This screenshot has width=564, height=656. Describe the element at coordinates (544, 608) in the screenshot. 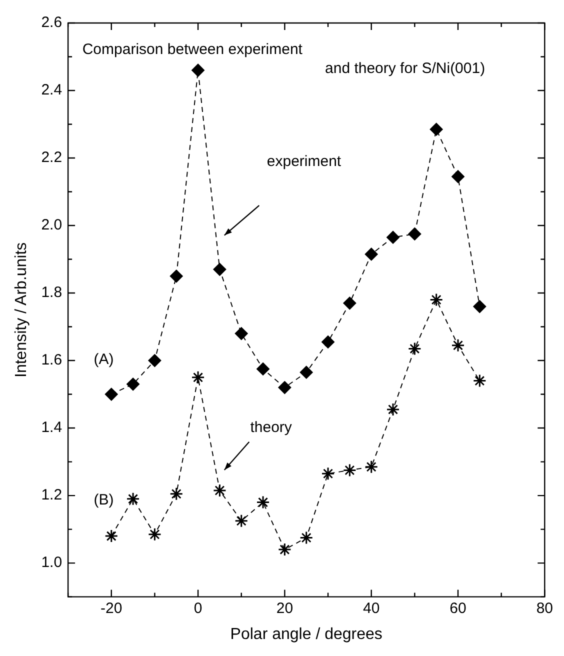

I see `x-tick-label: 80` at that location.